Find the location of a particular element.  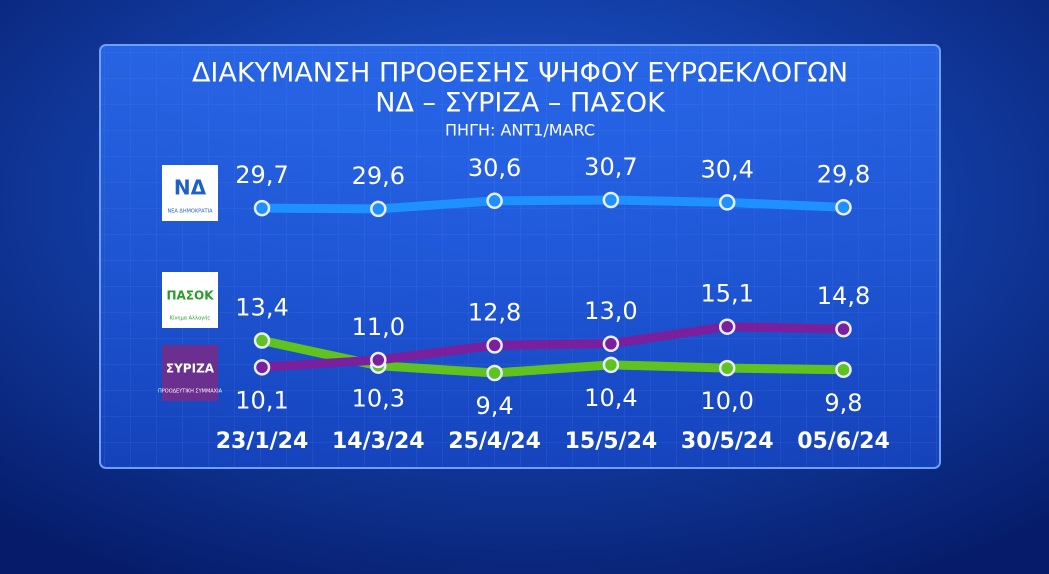

legend-label: ΣΥΡΙΖΑ is located at coordinates (190, 369).